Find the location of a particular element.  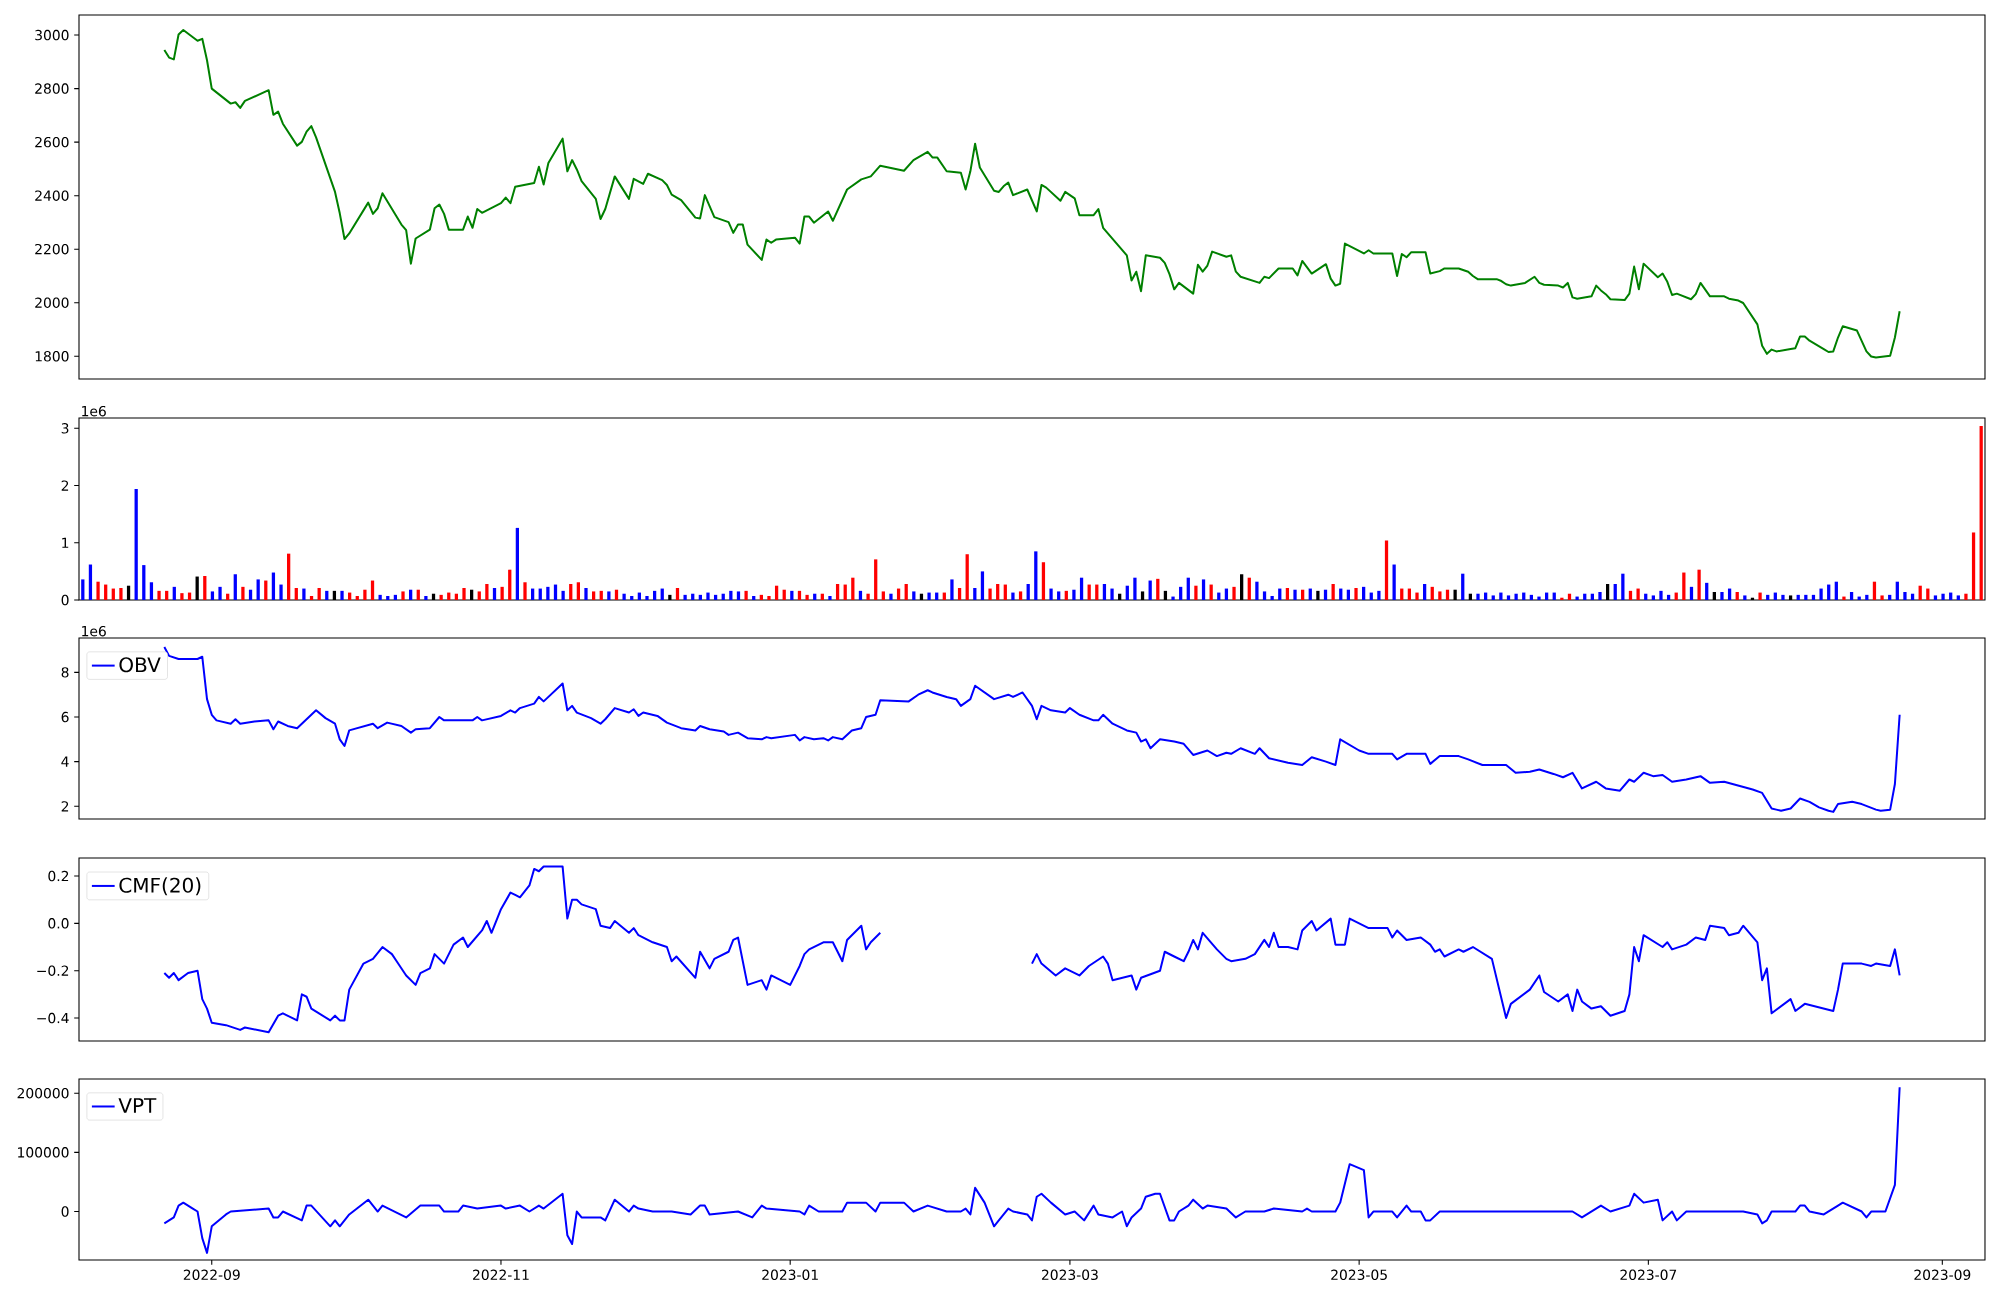

x-tick-label: 2022-09 is located at coordinates (211, 1275).